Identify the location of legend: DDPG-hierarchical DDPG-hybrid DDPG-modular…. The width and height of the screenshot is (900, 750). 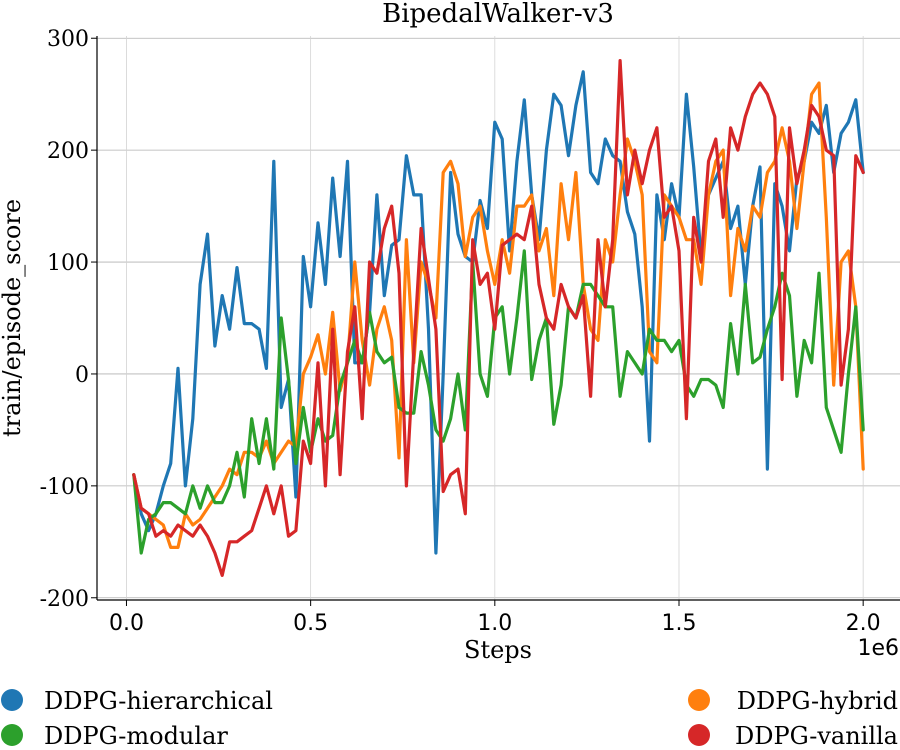
(449, 718).